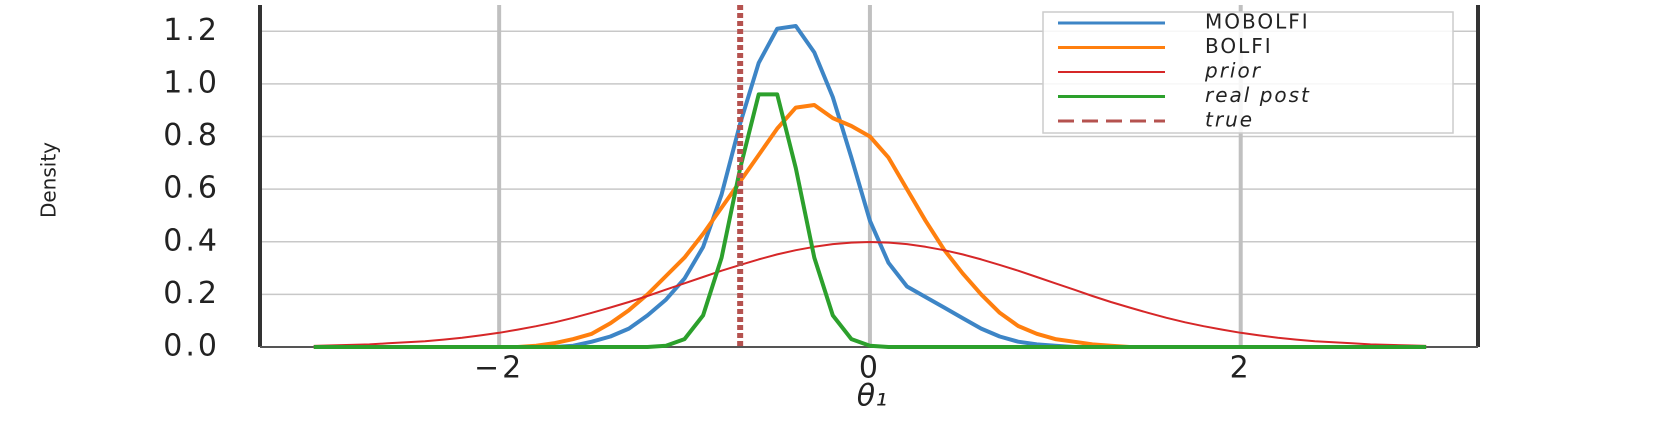 The image size is (1661, 436). What do you see at coordinates (870, 368) in the screenshot?
I see `x-tick-label: 0` at bounding box center [870, 368].